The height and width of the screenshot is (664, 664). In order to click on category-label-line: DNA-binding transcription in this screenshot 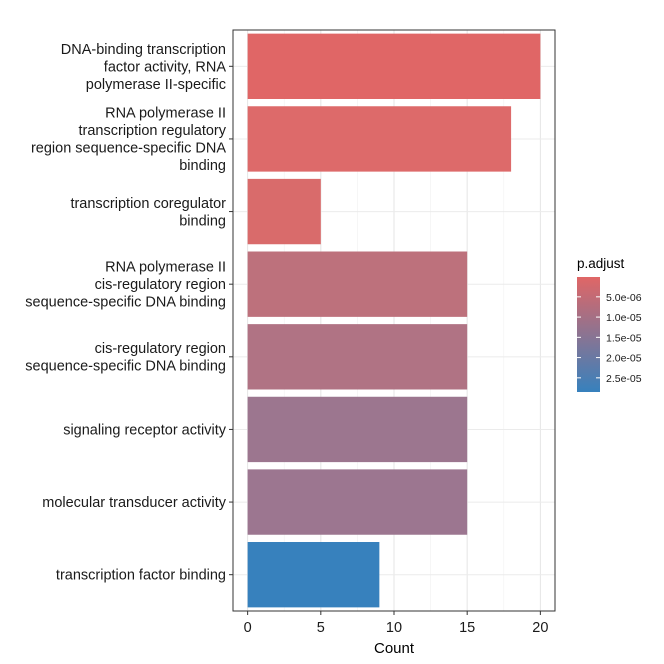, I will do `click(143, 50)`.